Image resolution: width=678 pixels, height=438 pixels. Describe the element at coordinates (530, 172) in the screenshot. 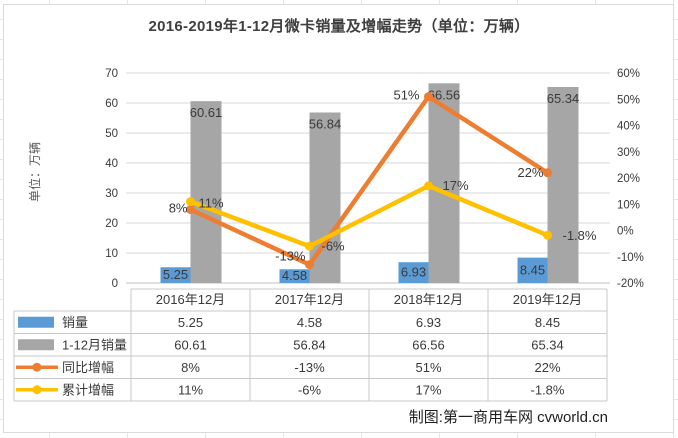

I see `pct-label: 22%` at that location.